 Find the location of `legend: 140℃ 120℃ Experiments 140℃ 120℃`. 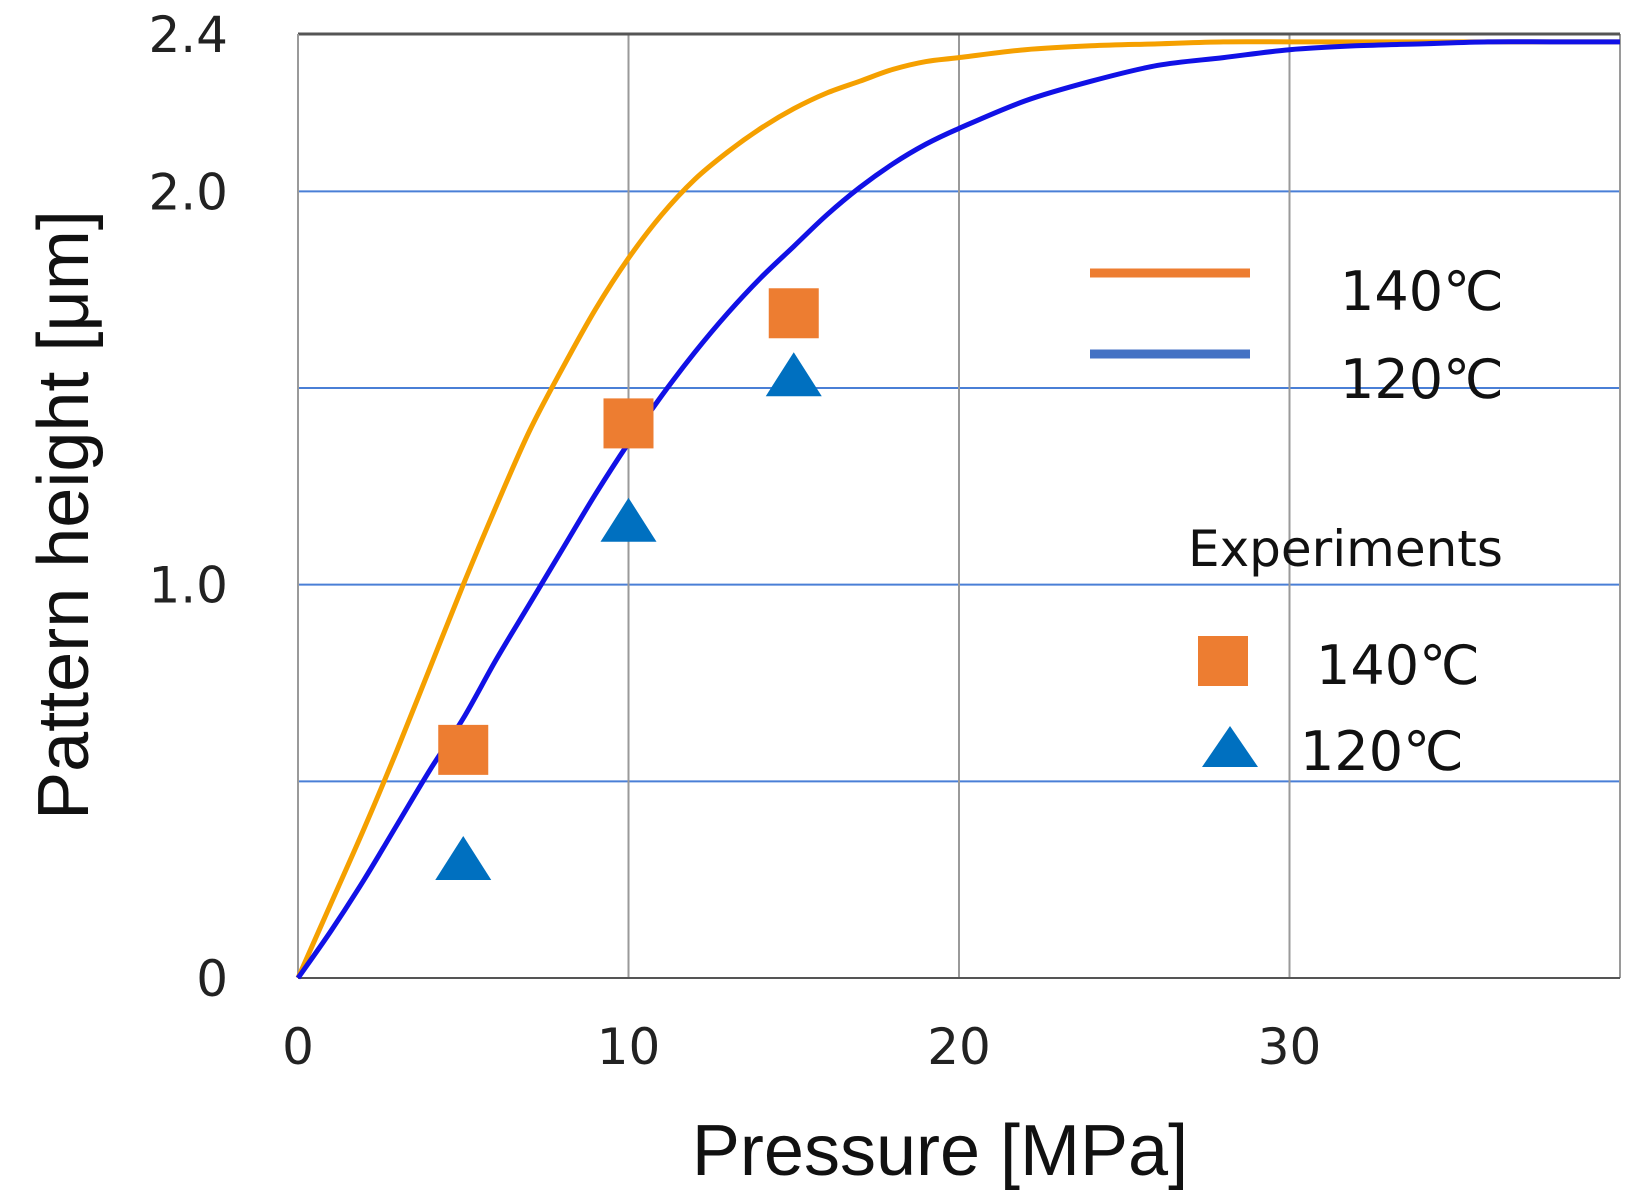

legend: 140℃ 120℃ Experiments 140℃ 120℃ is located at coordinates (1297, 521).